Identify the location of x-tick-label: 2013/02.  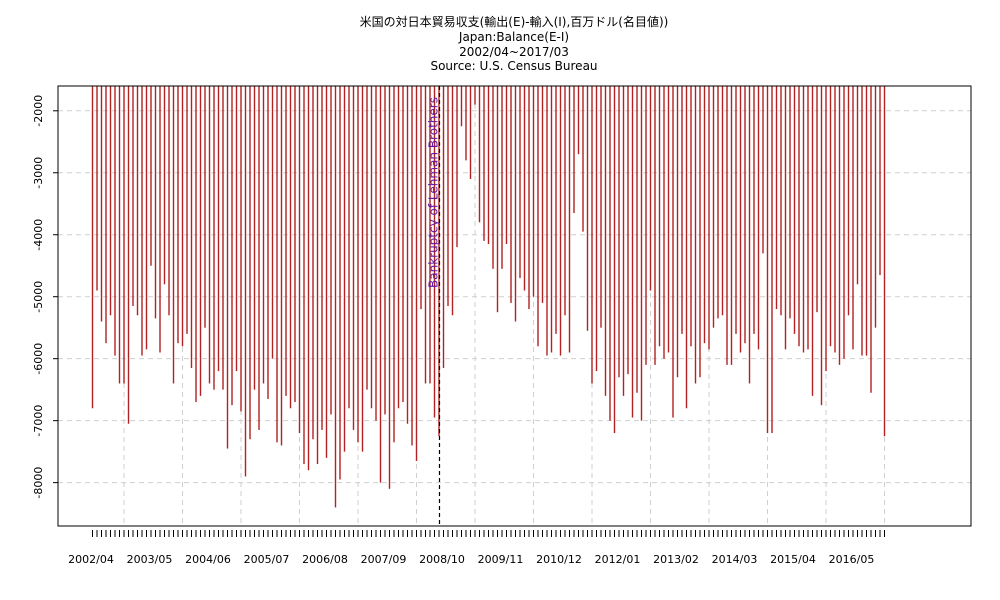
(676, 559).